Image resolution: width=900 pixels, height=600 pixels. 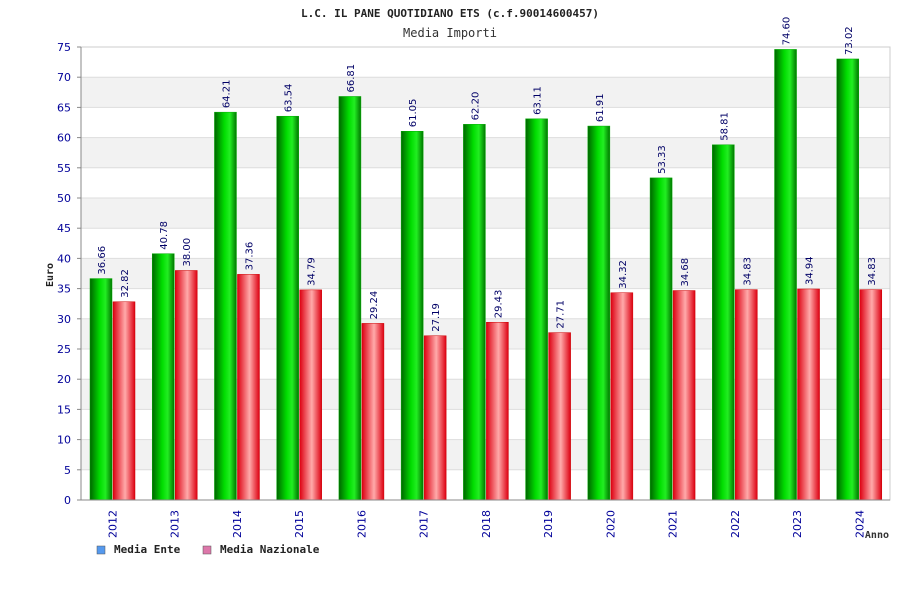 What do you see at coordinates (361, 524) in the screenshot?
I see `x-tick-label: 2016` at bounding box center [361, 524].